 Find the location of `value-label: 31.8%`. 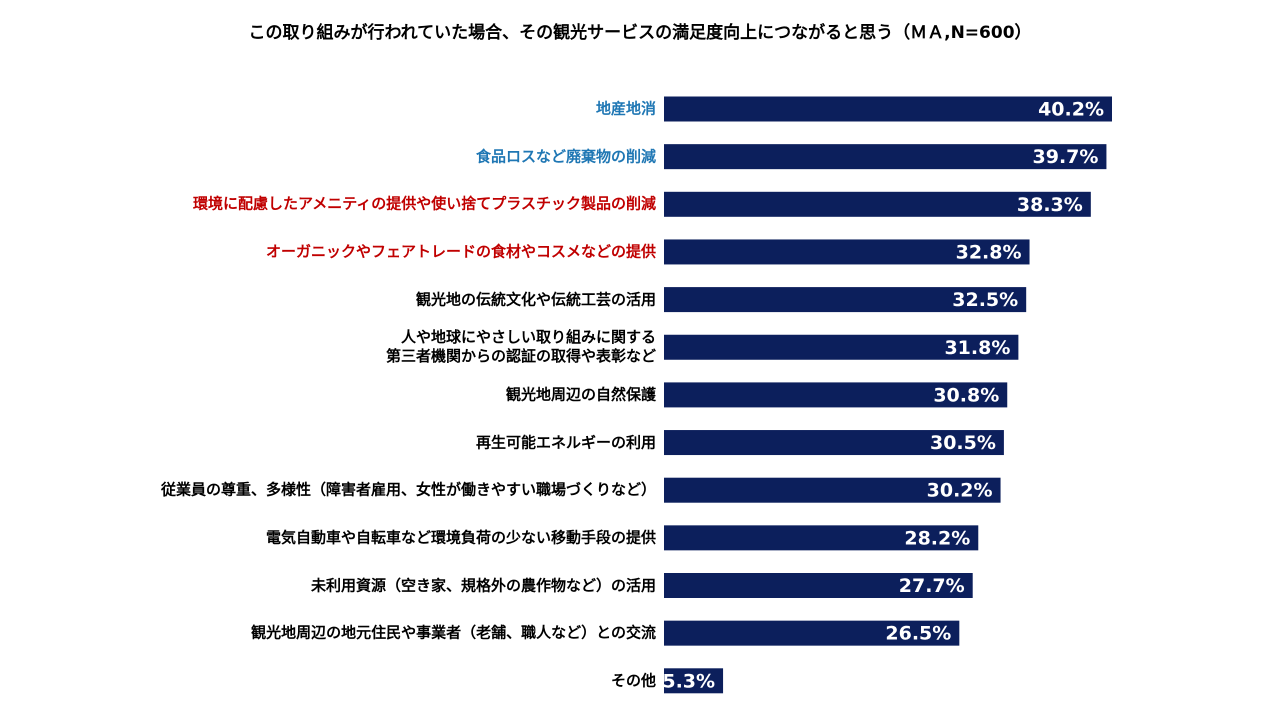

value-label: 31.8% is located at coordinates (977, 348).